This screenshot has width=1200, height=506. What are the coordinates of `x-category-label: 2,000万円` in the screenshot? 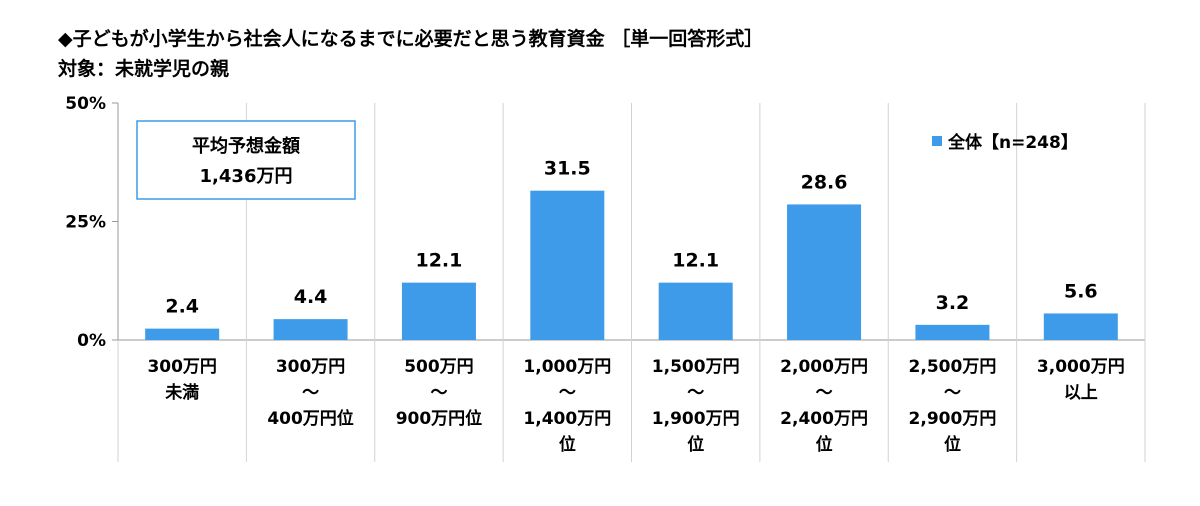 It's located at (824, 367).